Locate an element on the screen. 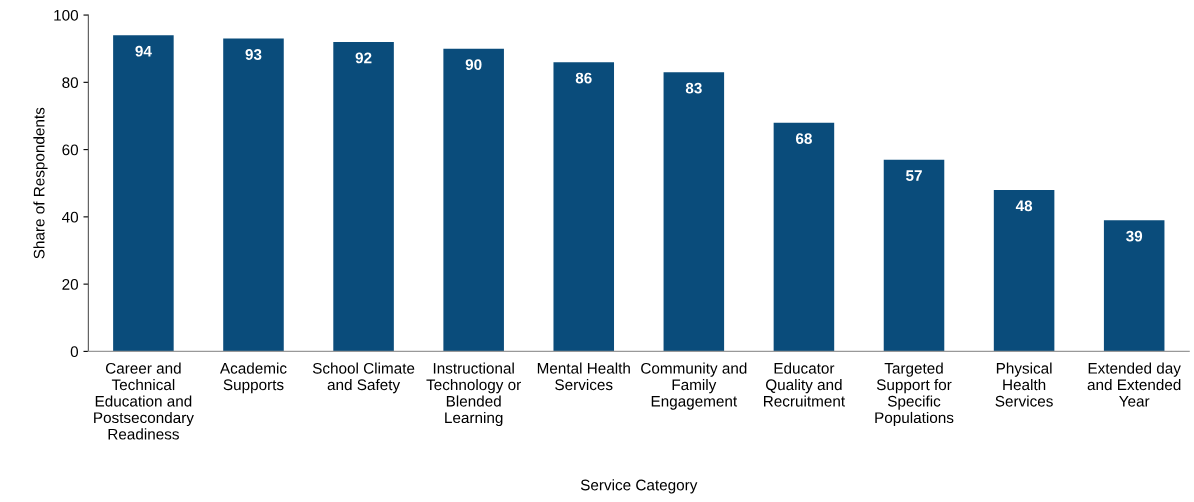 The image size is (1194, 502). x-tick-label: School Climate and Safety is located at coordinates (363, 378).